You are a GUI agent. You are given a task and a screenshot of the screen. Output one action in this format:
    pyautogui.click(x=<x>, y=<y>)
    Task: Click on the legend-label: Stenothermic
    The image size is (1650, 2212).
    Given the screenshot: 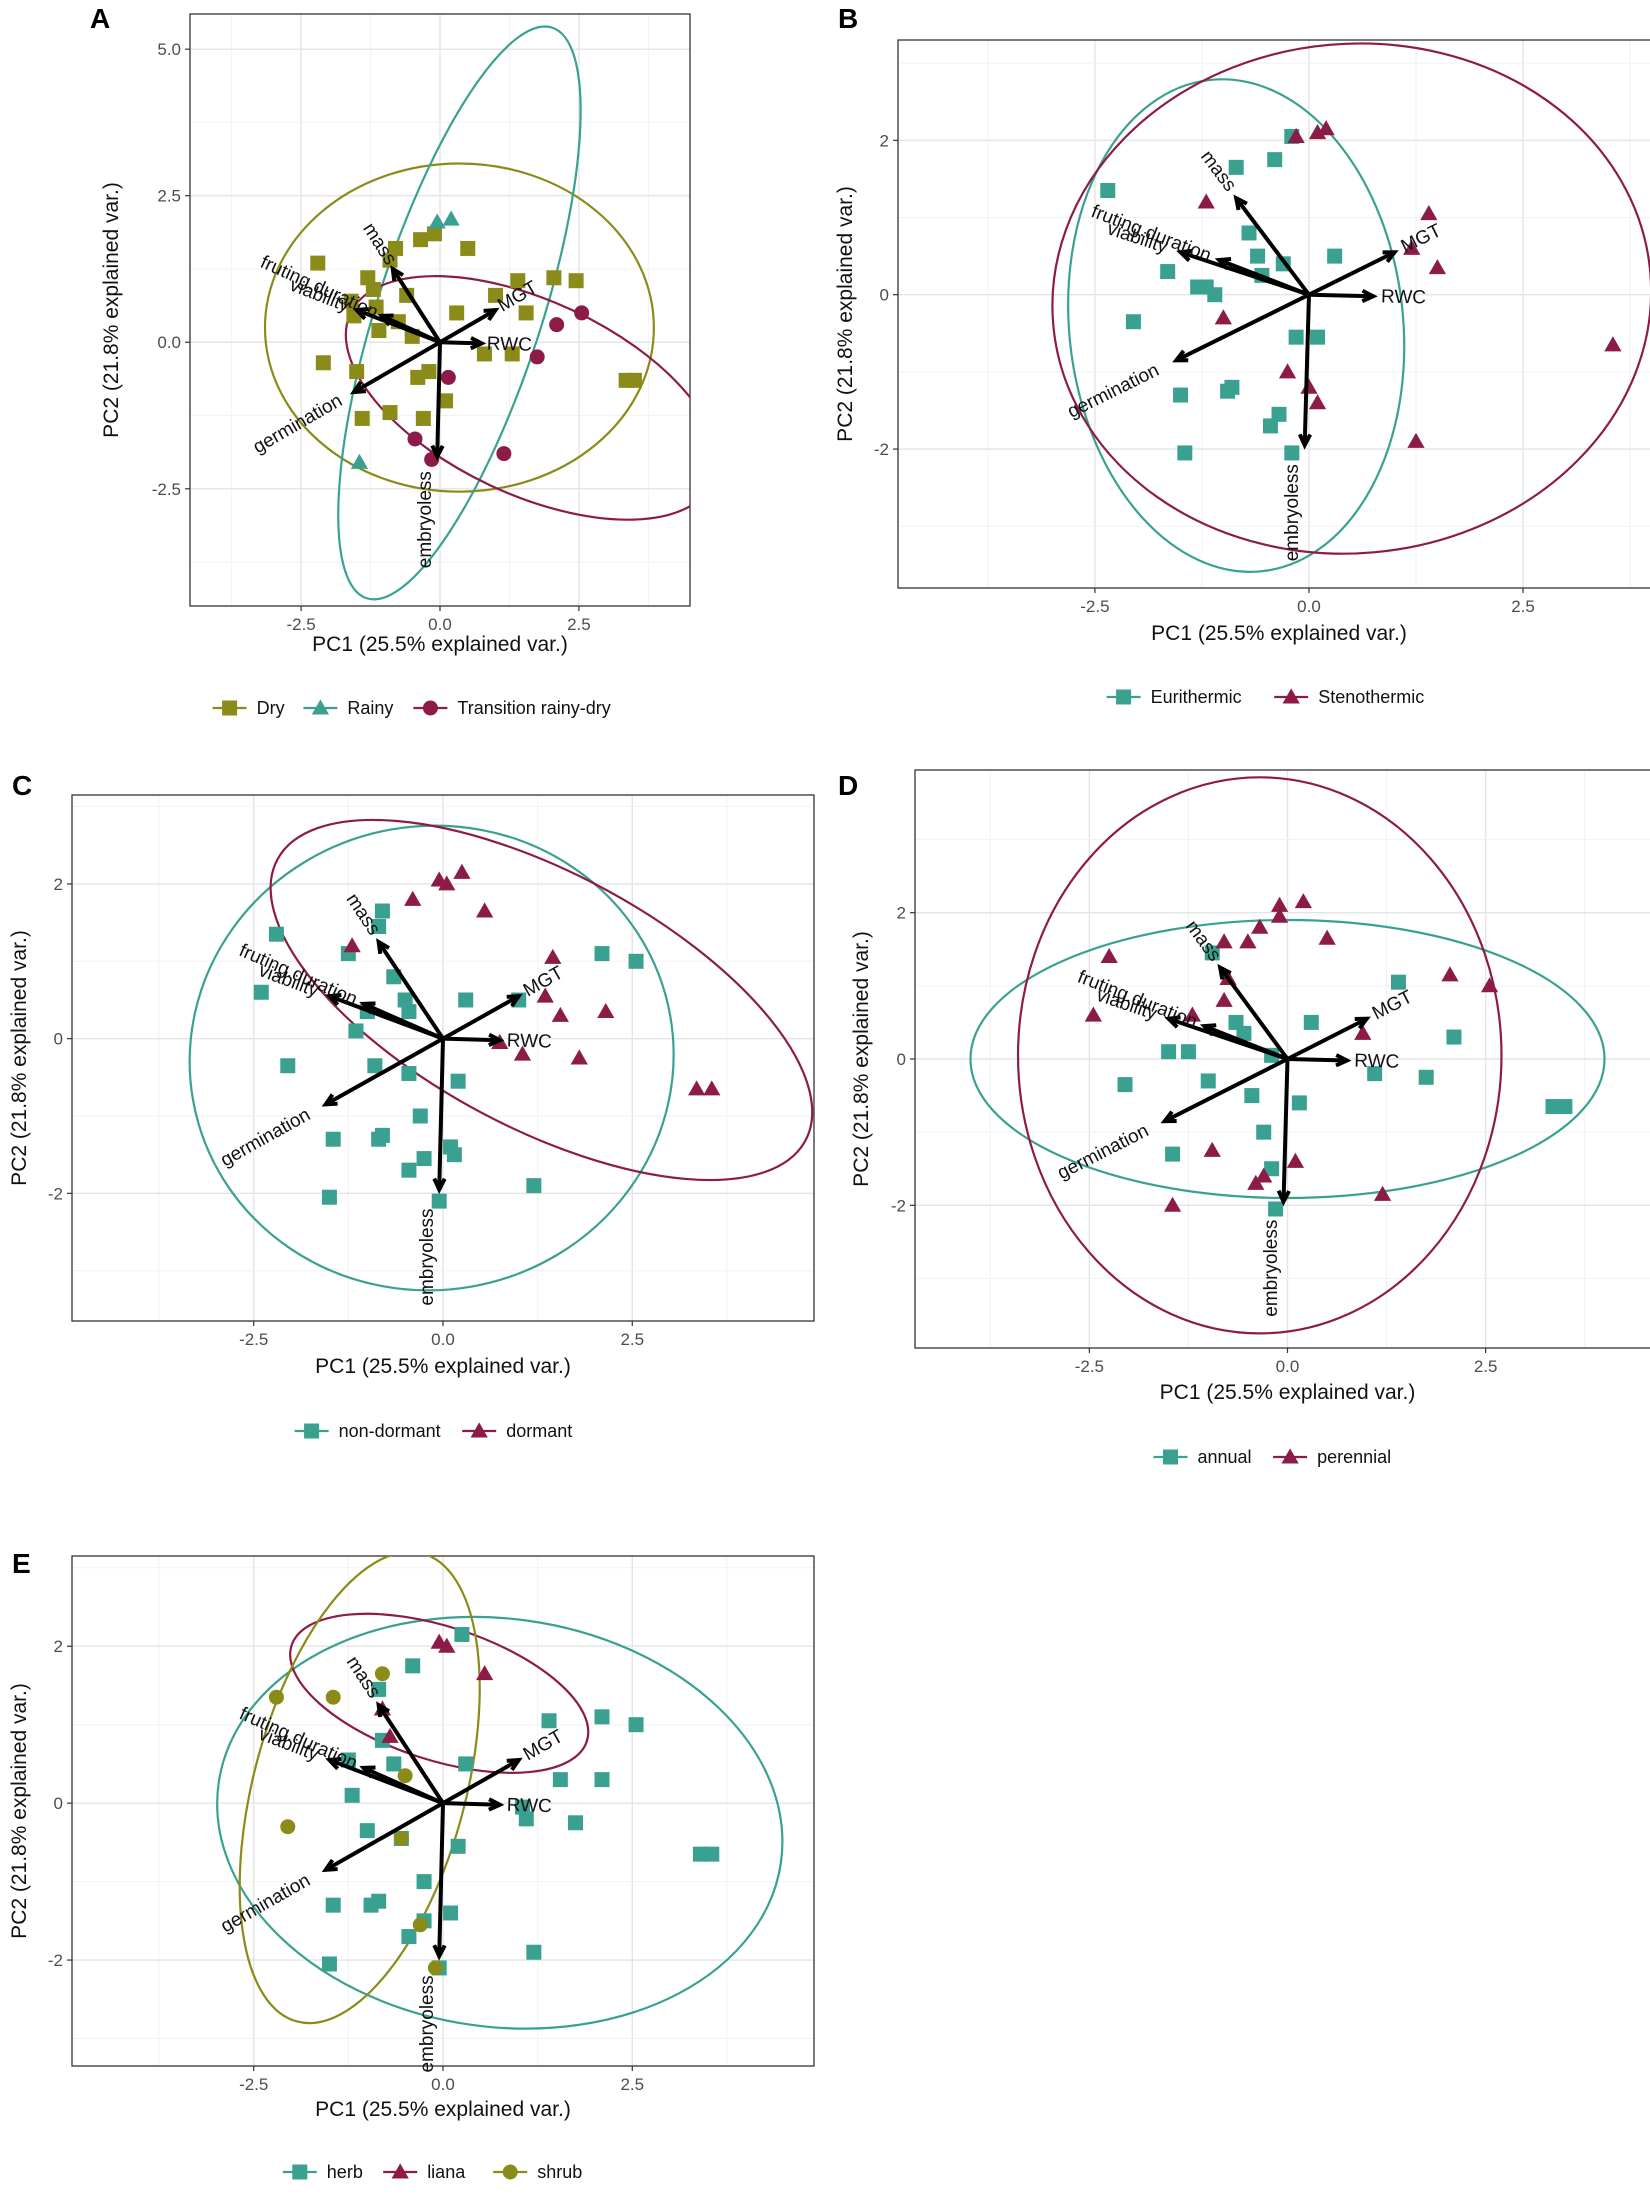 What is the action you would take?
    pyautogui.click(x=1371, y=697)
    